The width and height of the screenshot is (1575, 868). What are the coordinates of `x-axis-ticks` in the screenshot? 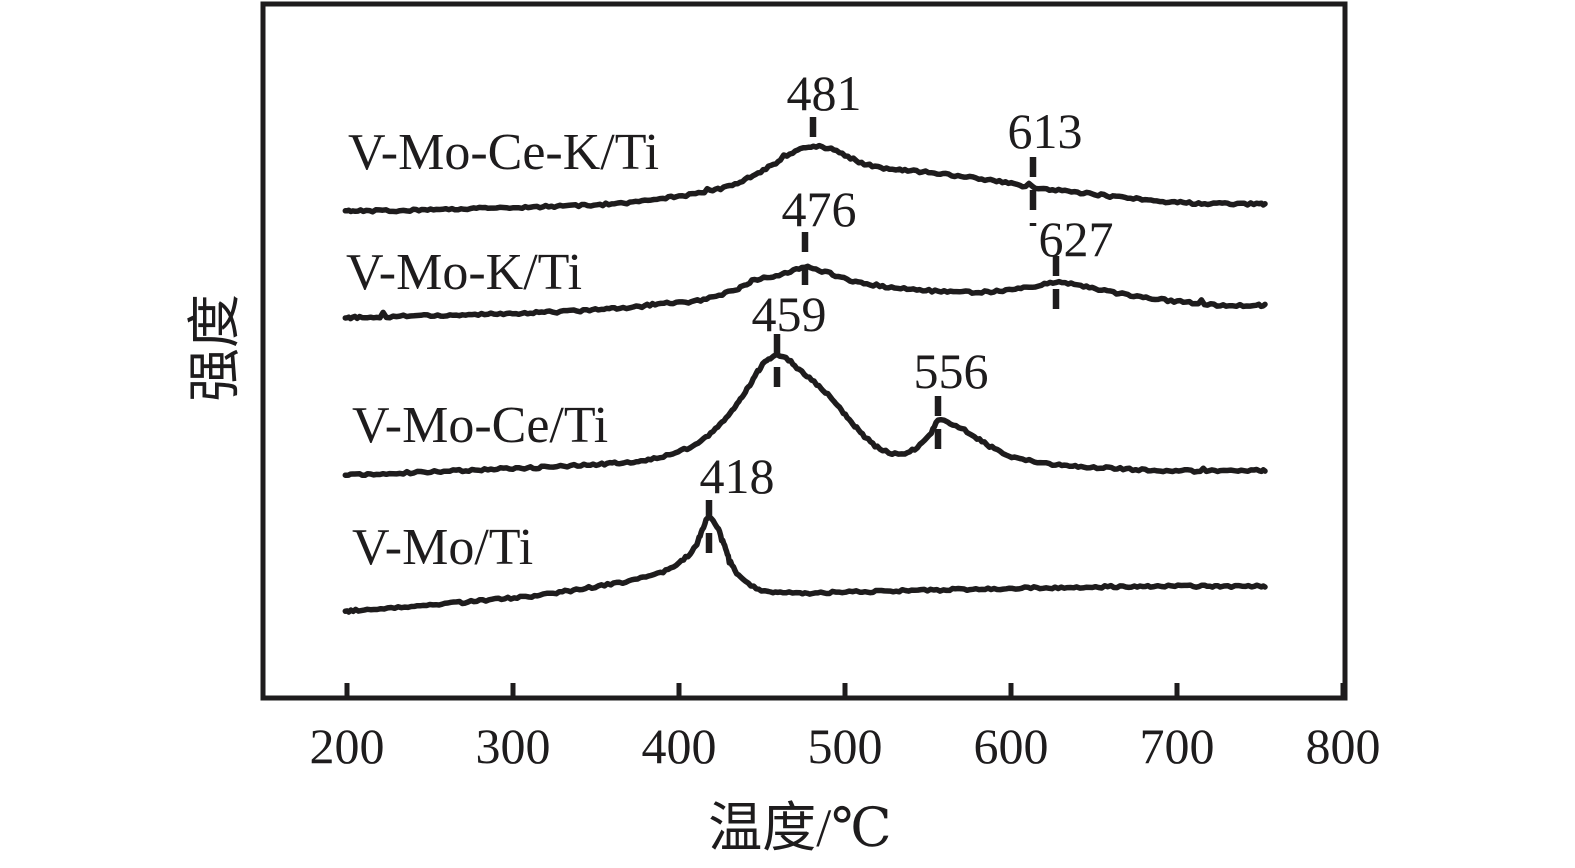 It's located at (845, 690).